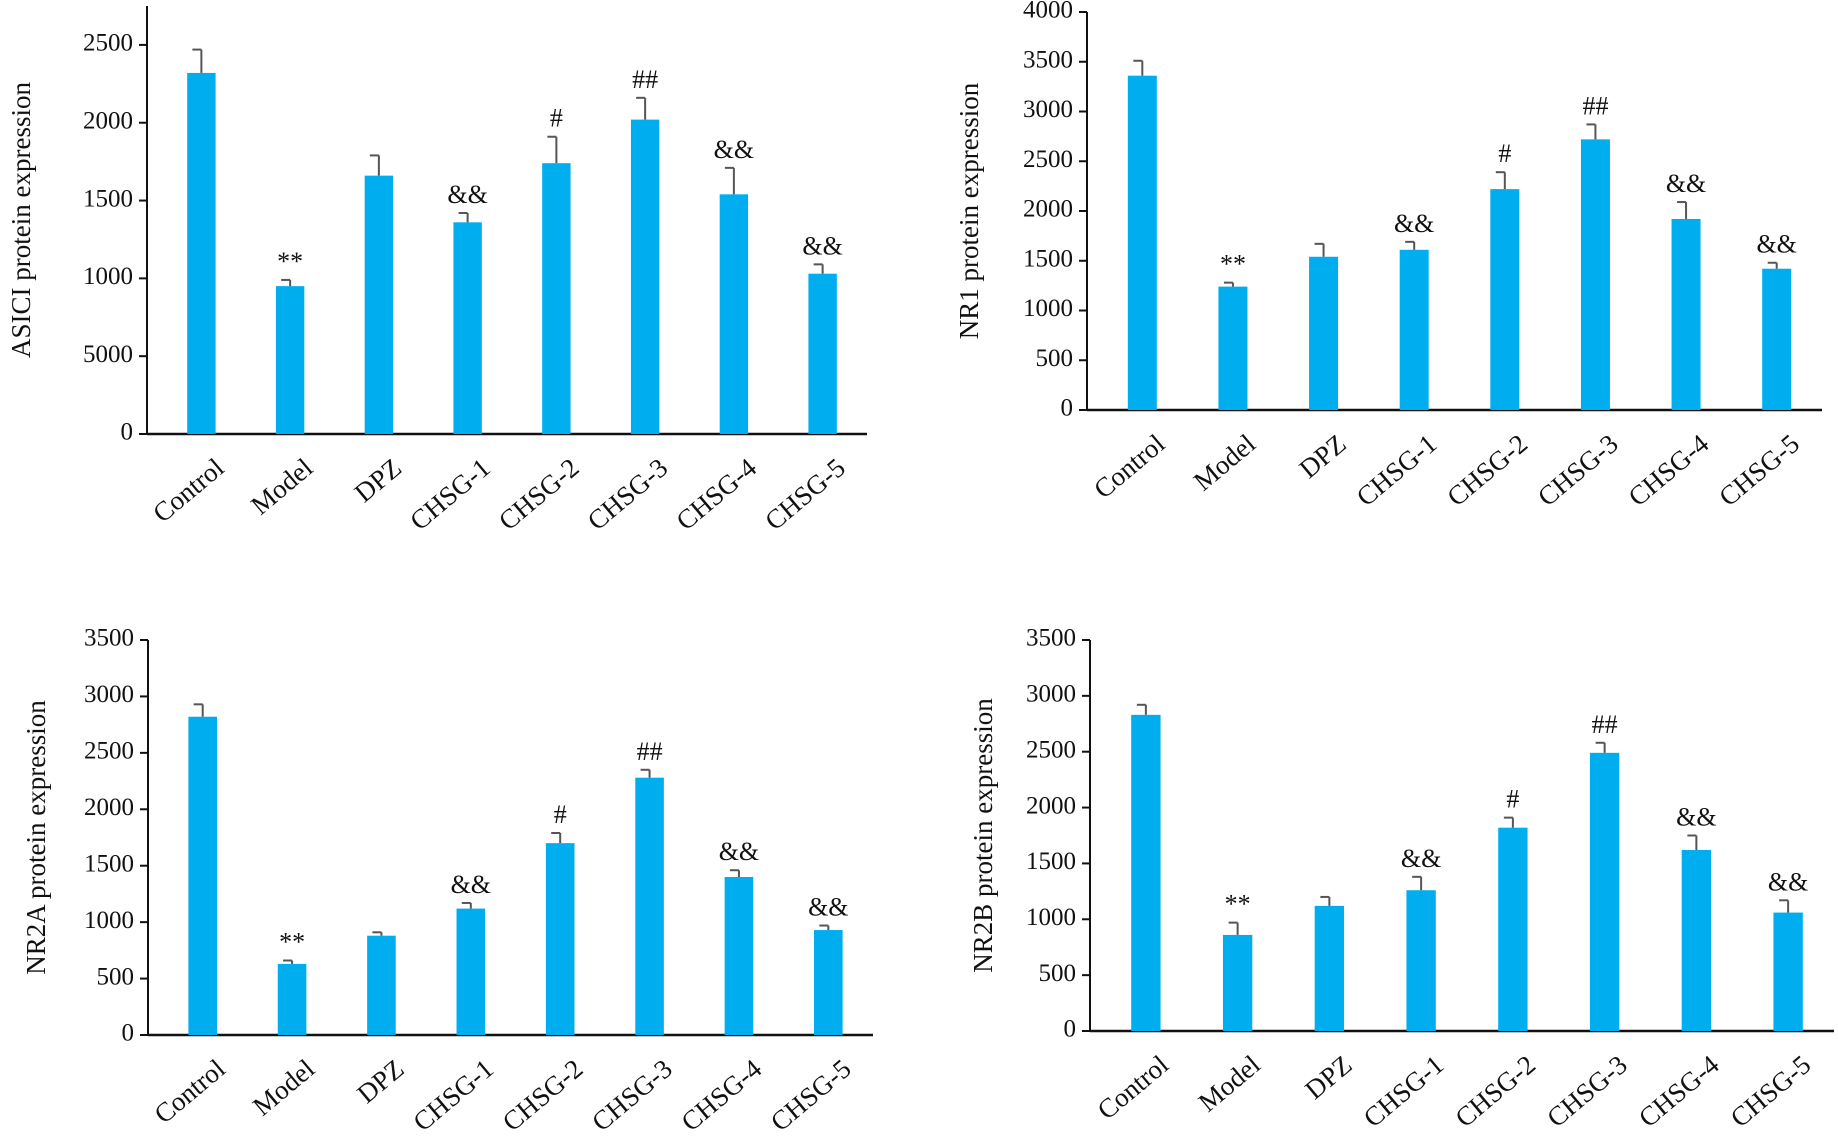 This screenshot has width=1838, height=1148. What do you see at coordinates (805, 494) in the screenshot?
I see `x-tick-label: CHSG-5` at bounding box center [805, 494].